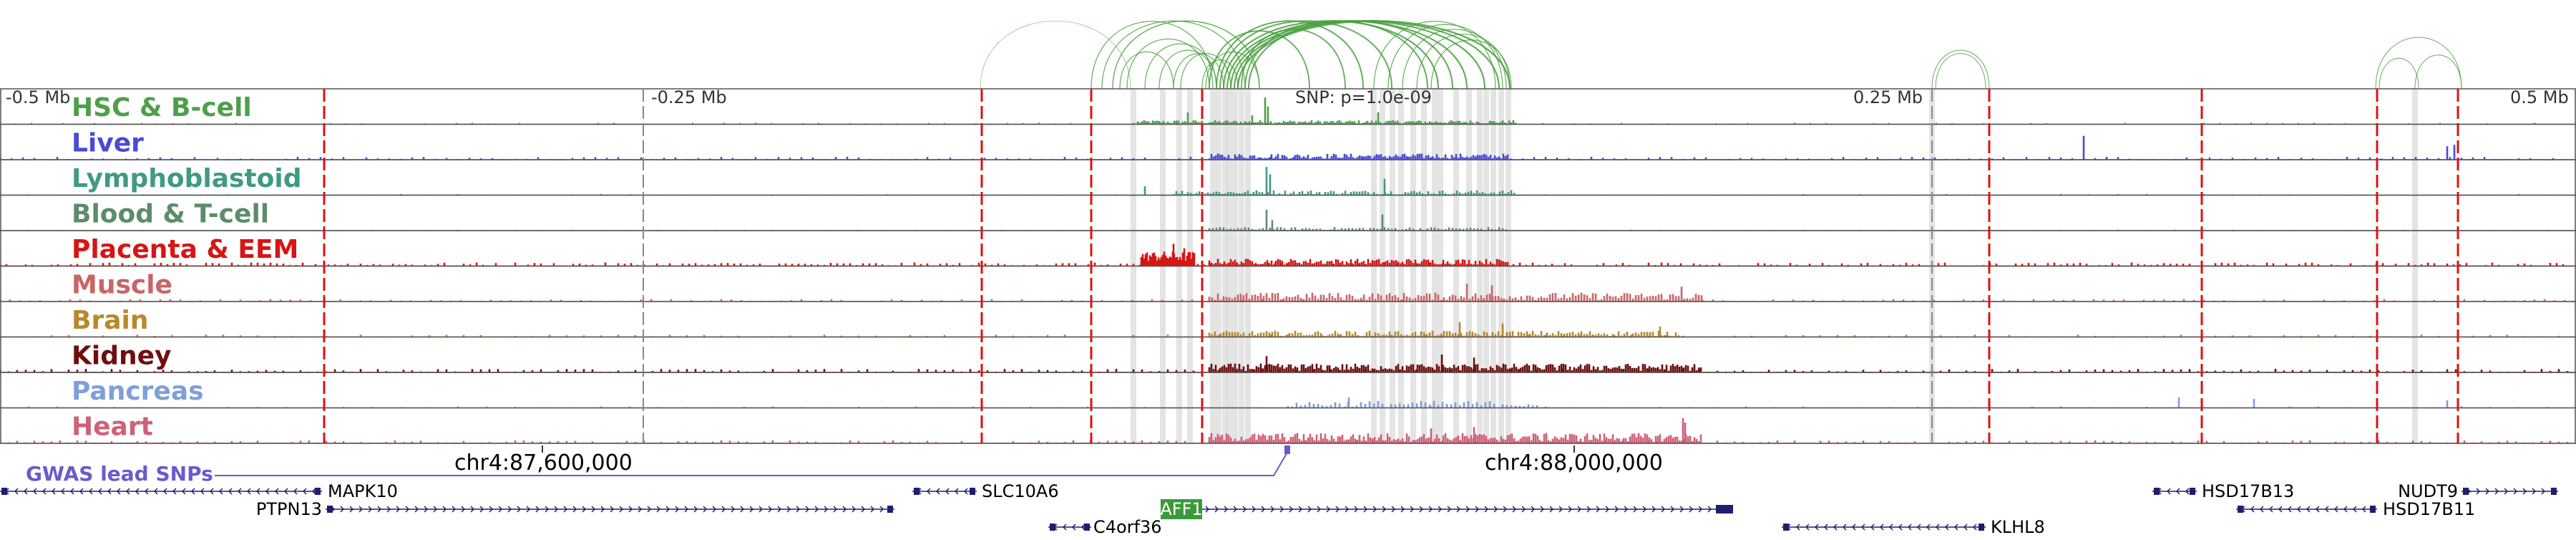  I want to click on gene-hsd17b11: HSD17B11, so click(2355, 509).